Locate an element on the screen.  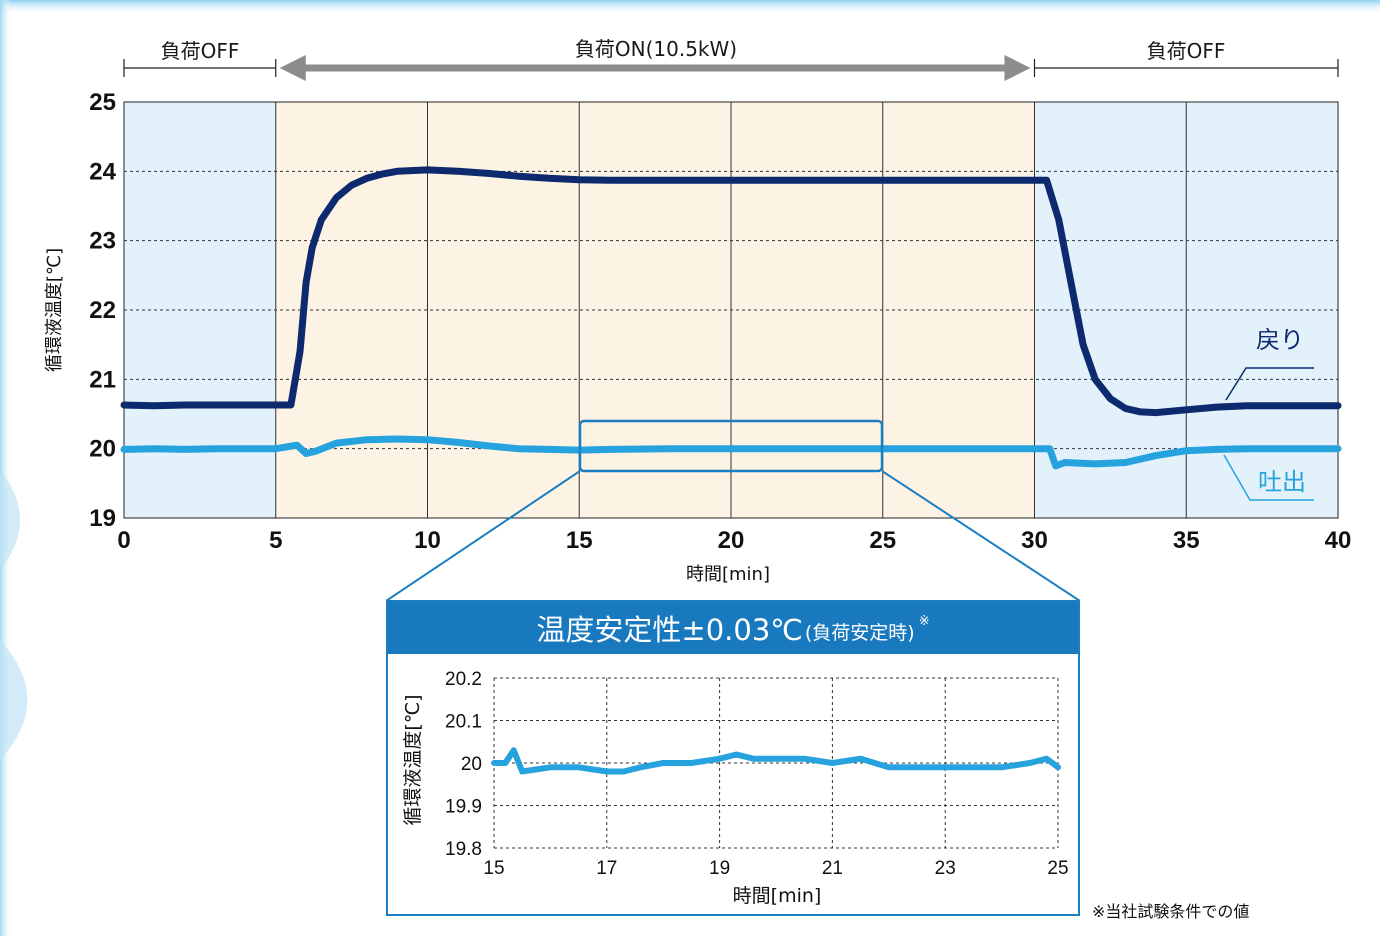
zoom-y-tick-label: 20.2 is located at coordinates (463, 679).